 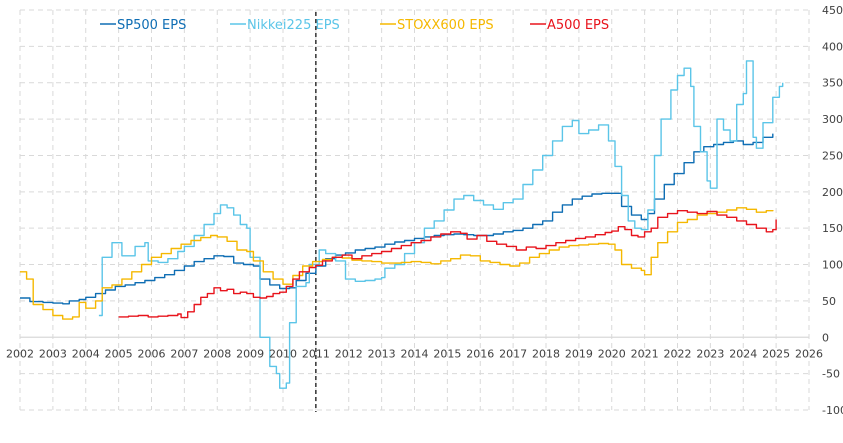 I want to click on x-tick-label: 2025, so click(x=776, y=353).